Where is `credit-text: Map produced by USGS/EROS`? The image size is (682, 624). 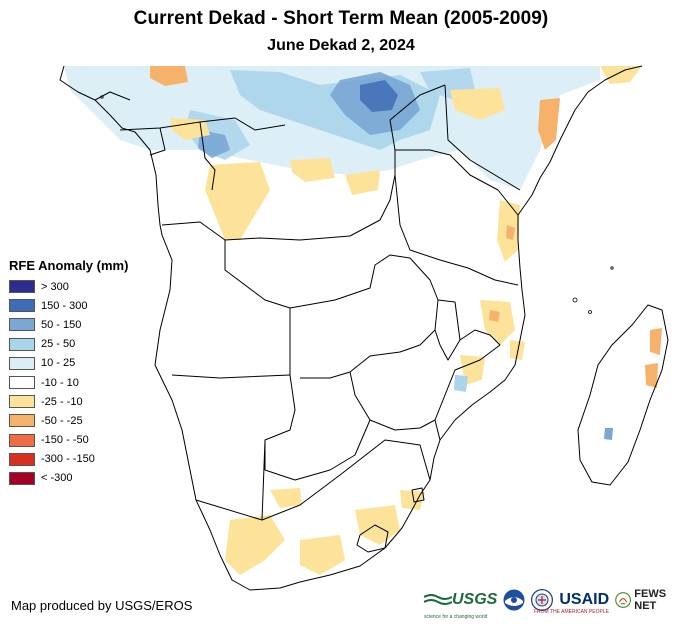
credit-text: Map produced by USGS/EROS is located at coordinates (102, 605).